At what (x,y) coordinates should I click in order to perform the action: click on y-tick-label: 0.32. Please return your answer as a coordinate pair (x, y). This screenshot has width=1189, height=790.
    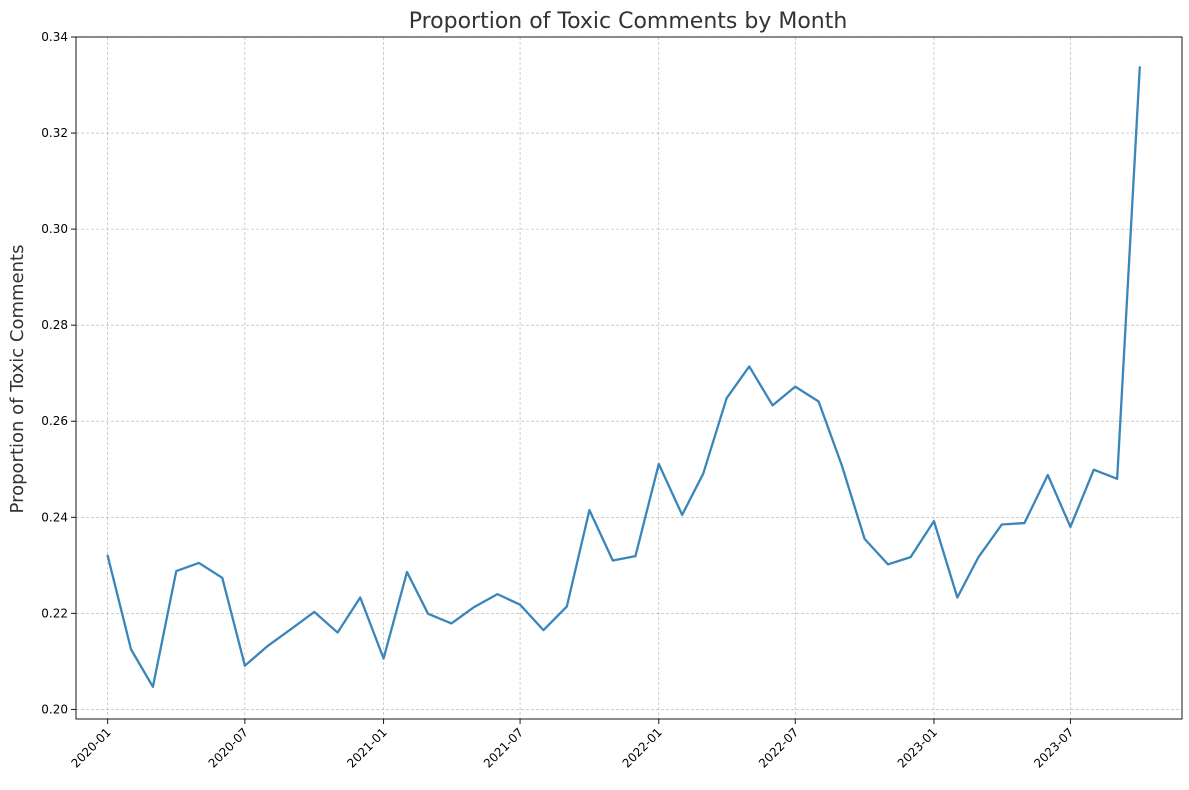
    Looking at the image, I should click on (54, 133).